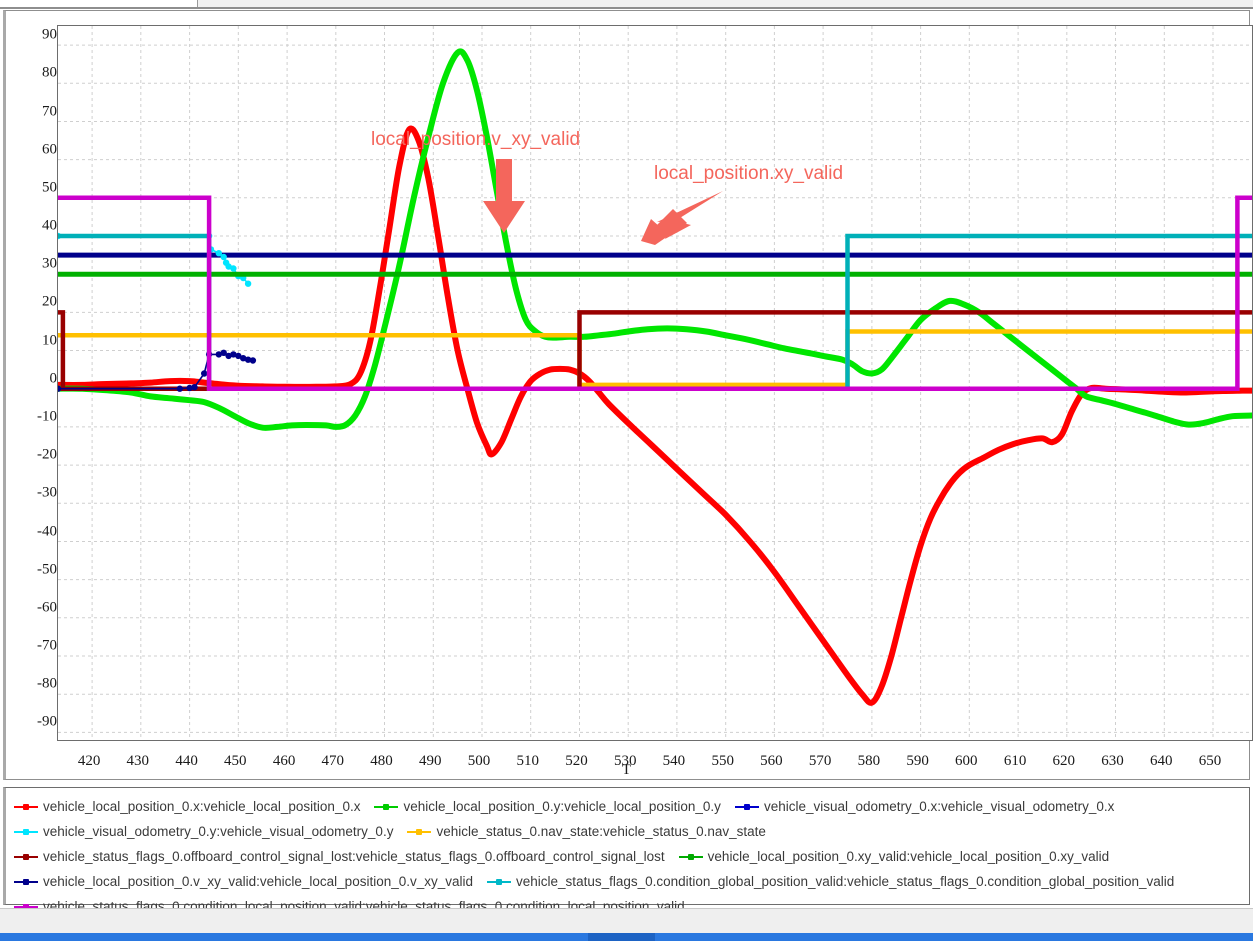  I want to click on x-tick-label: 430, so click(138, 761).